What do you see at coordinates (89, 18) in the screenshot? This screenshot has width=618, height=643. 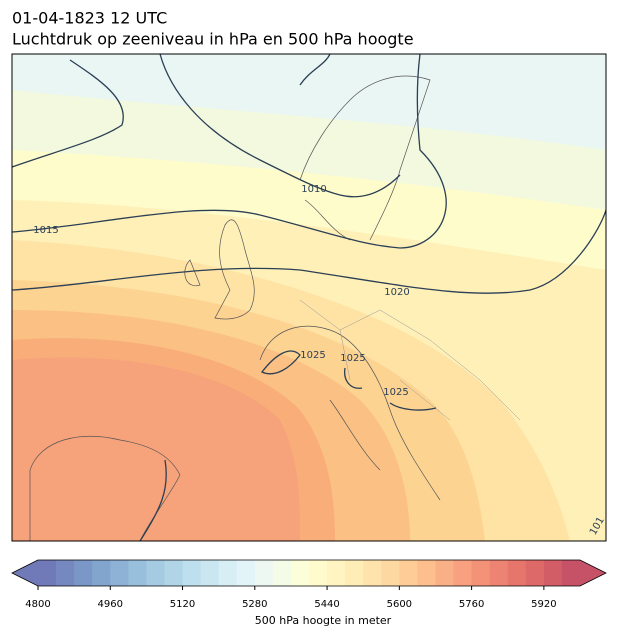 I see `map-title: 01-04-1823 12 UTC` at bounding box center [89, 18].